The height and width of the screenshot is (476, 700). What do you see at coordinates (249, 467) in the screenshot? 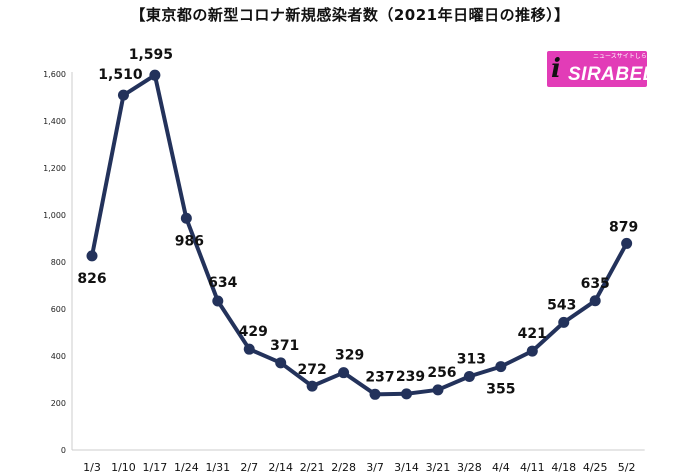
I see `x-tick-label: 2/7` at bounding box center [249, 467].